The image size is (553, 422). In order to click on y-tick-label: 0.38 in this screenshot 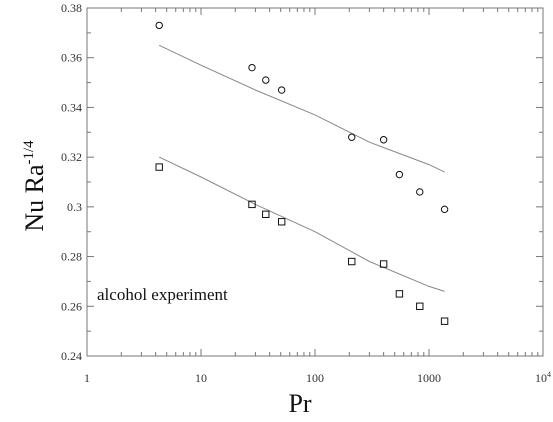, I will do `click(71, 8)`.